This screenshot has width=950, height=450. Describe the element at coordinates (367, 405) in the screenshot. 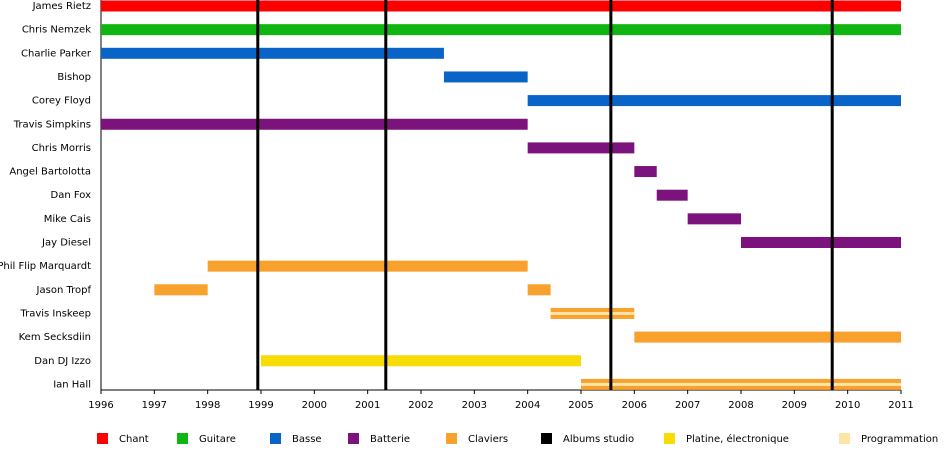

I see `x-tick-label: 2001` at that location.